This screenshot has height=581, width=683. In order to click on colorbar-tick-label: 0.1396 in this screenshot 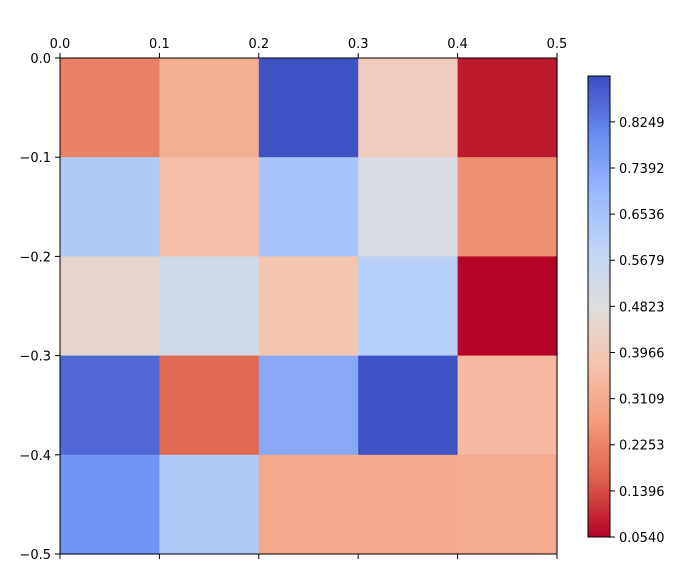, I will do `click(642, 492)`.